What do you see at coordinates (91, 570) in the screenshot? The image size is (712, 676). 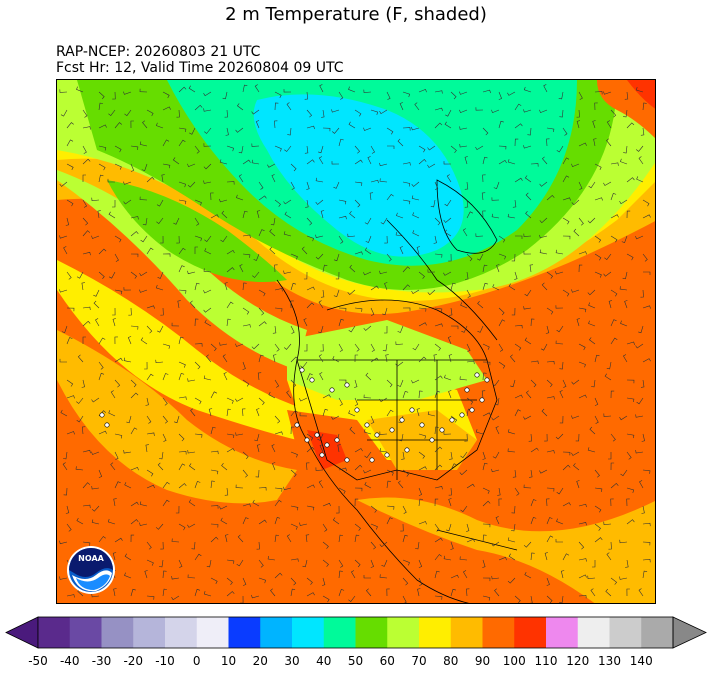 I see `noaa-logo: NOAA` at bounding box center [91, 570].